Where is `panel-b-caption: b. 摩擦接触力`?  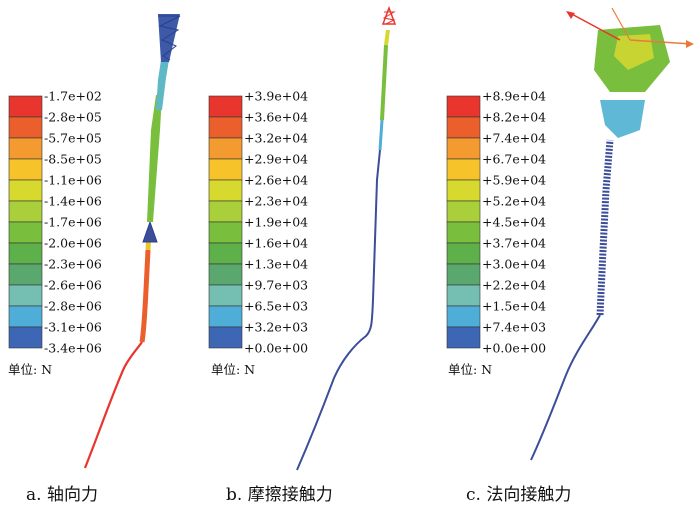 panel-b-caption: b. 摩擦接触力 is located at coordinates (279, 495).